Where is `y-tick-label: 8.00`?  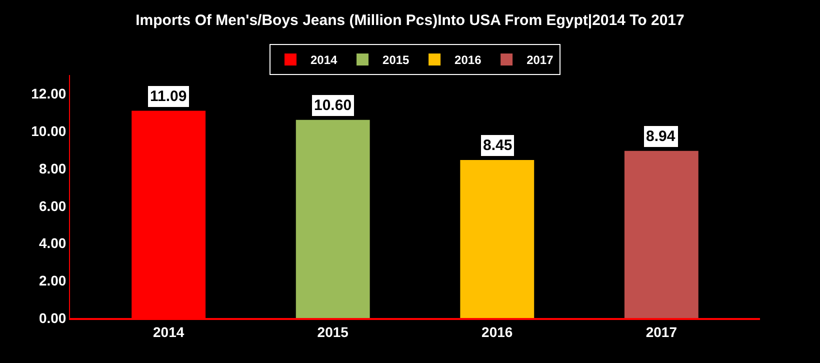
y-tick-label: 8.00 is located at coordinates (52, 168).